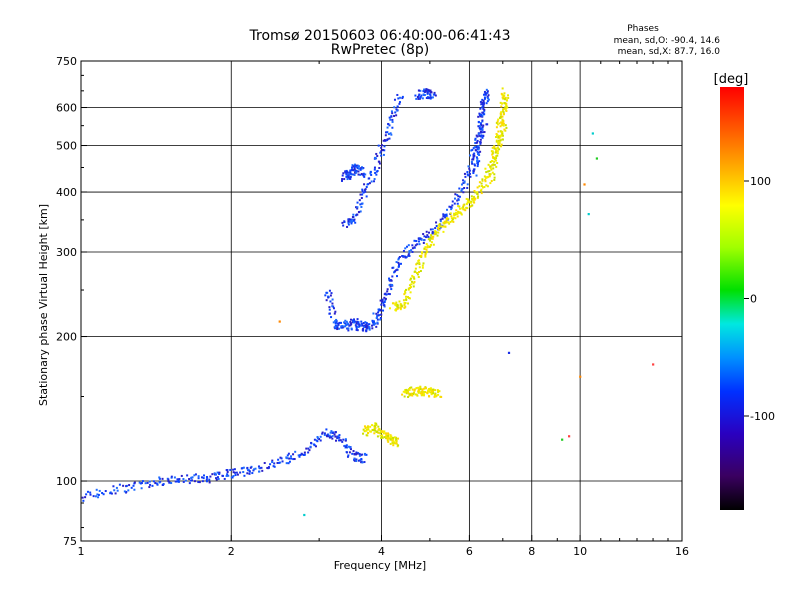 The height and width of the screenshot is (600, 800). Describe the element at coordinates (531, 551) in the screenshot. I see `x-tick-label: 8` at that location.